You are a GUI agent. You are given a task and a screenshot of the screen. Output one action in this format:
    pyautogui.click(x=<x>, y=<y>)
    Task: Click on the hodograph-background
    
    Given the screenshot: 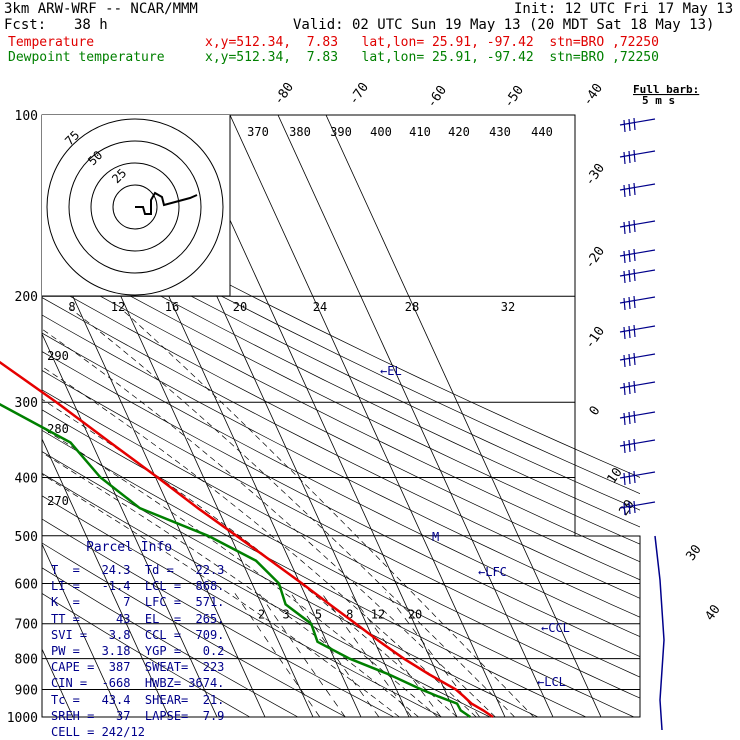 What is the action you would take?
    pyautogui.click(x=136, y=205)
    